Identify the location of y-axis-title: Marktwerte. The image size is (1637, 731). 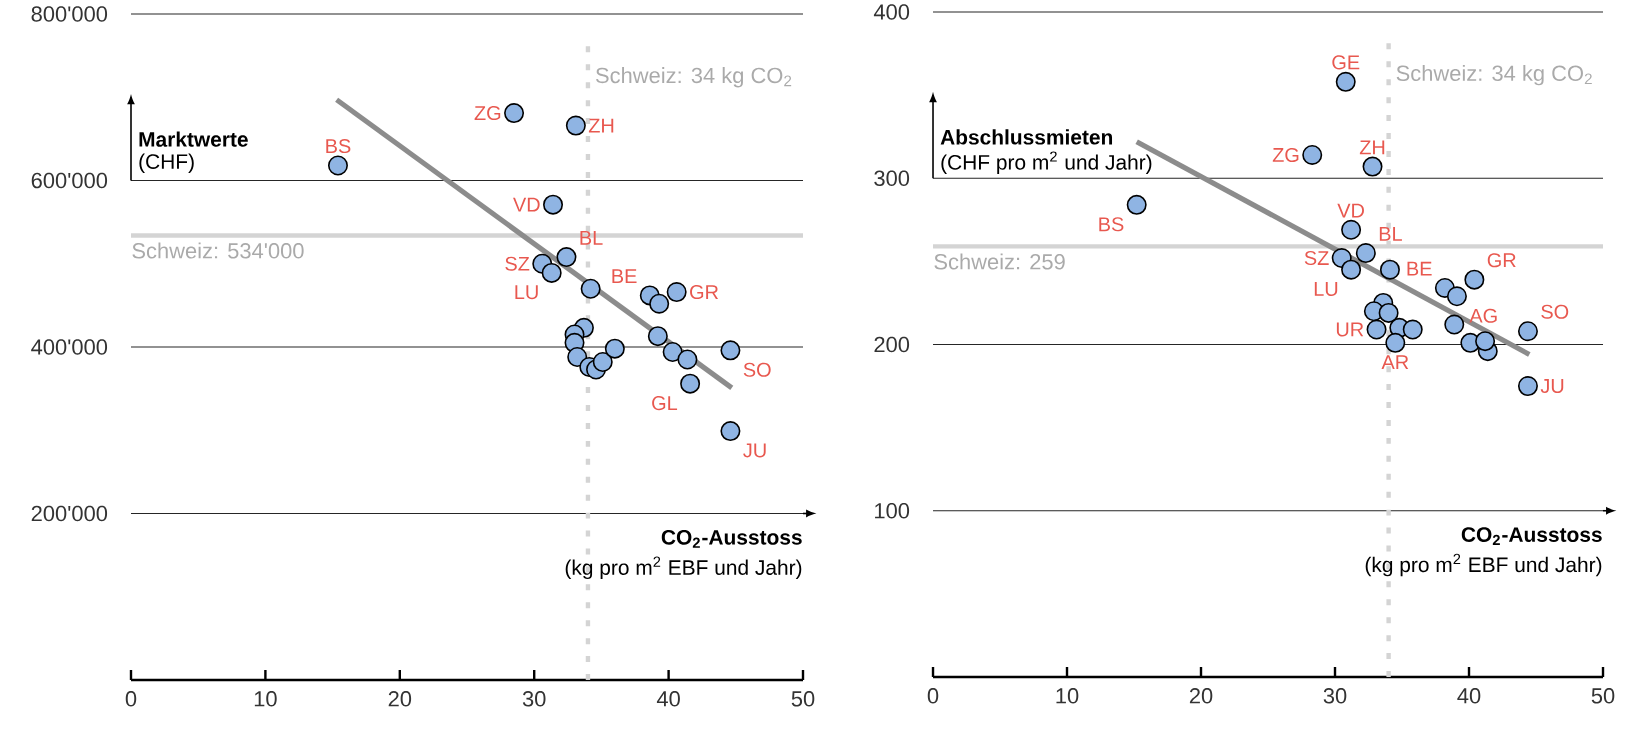
(193, 139).